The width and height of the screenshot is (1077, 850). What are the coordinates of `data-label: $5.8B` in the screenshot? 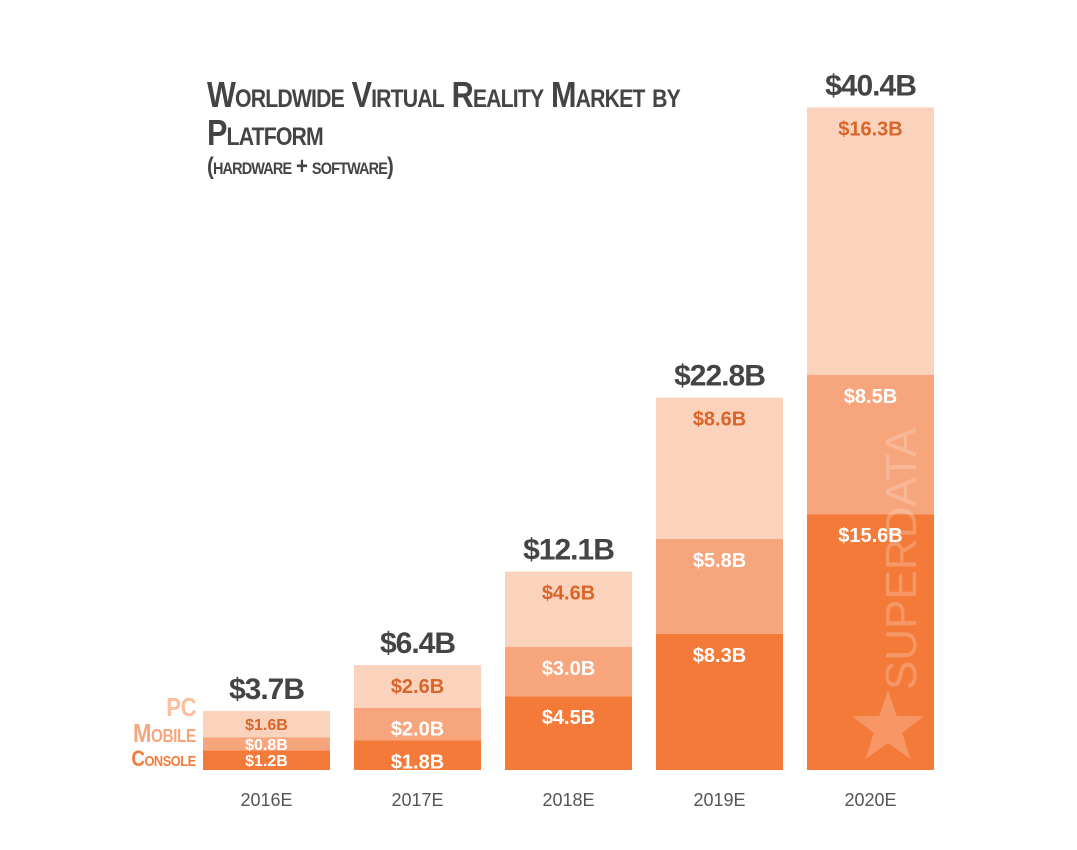 It's located at (719, 561).